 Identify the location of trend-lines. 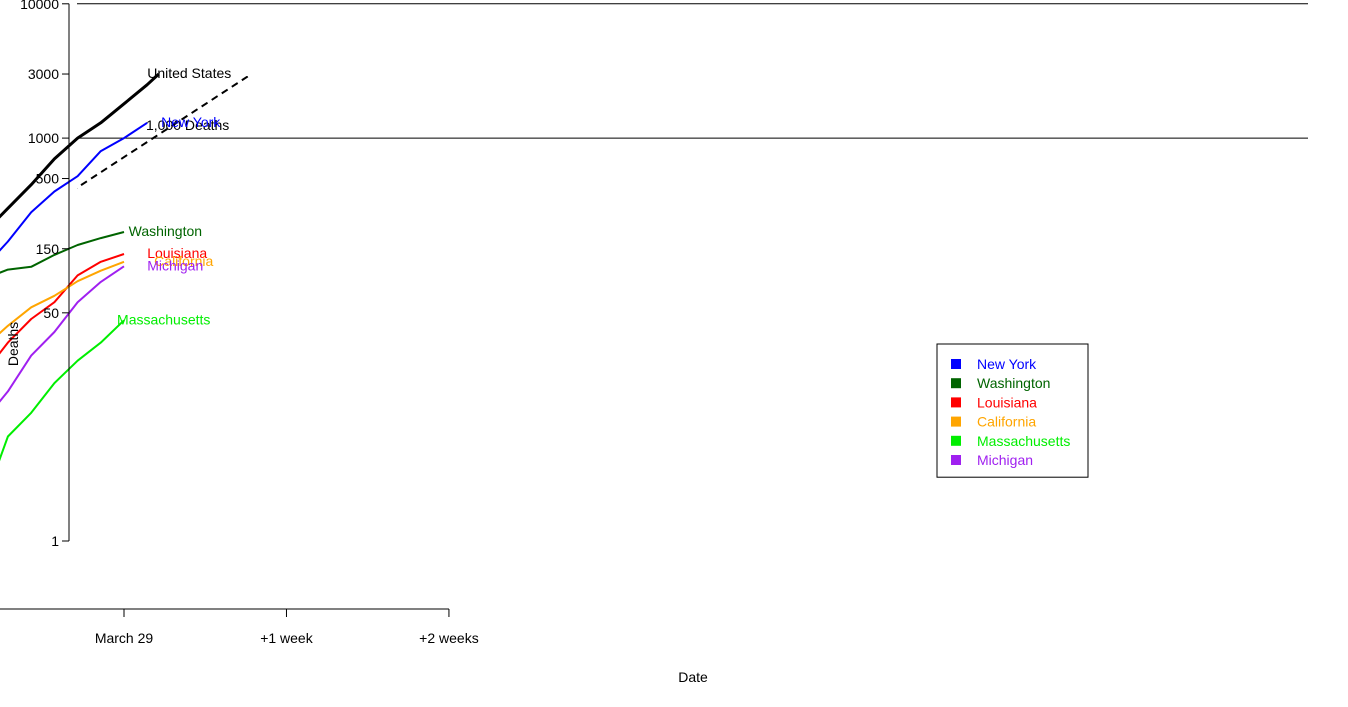
(164, 132).